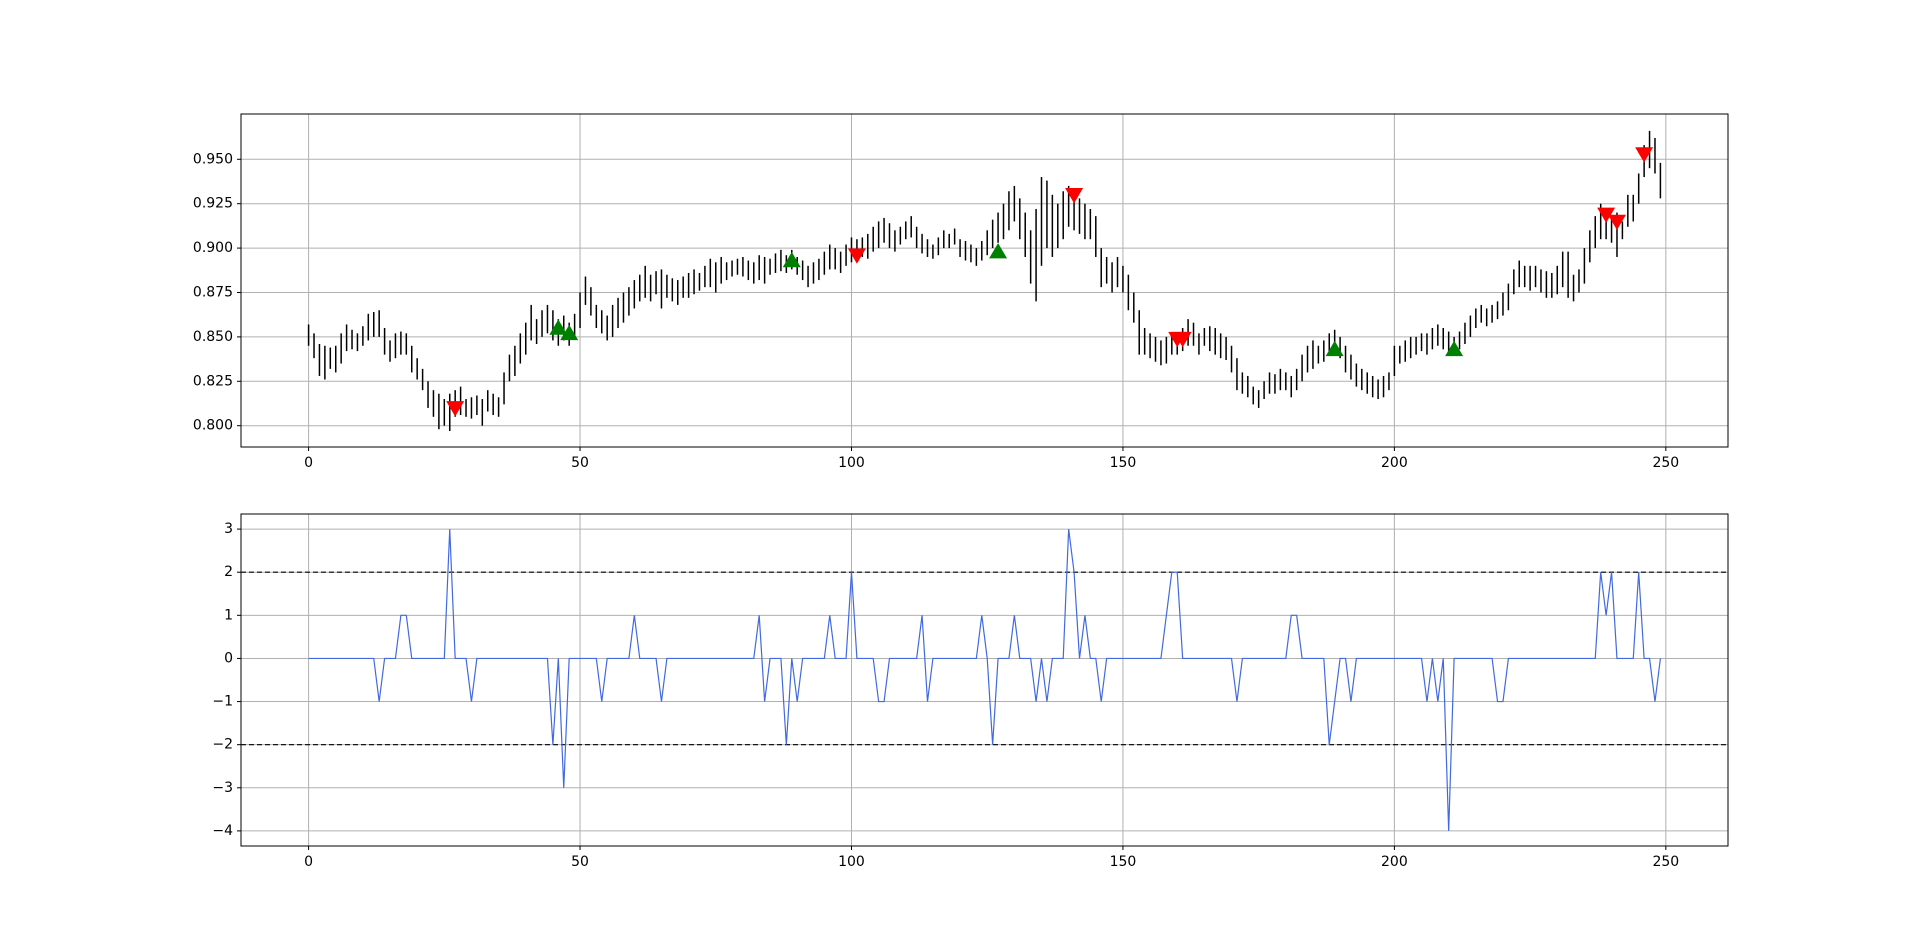 This screenshot has height=951, width=1920. I want to click on y-tick-label: 2, so click(228, 572).